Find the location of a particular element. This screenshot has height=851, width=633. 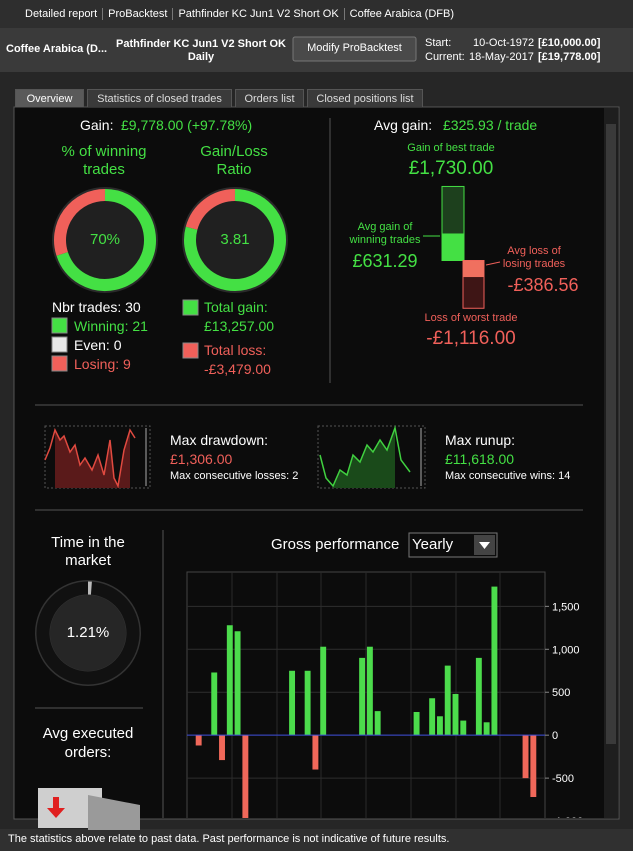

y-tick-label: -500 is located at coordinates (563, 779).